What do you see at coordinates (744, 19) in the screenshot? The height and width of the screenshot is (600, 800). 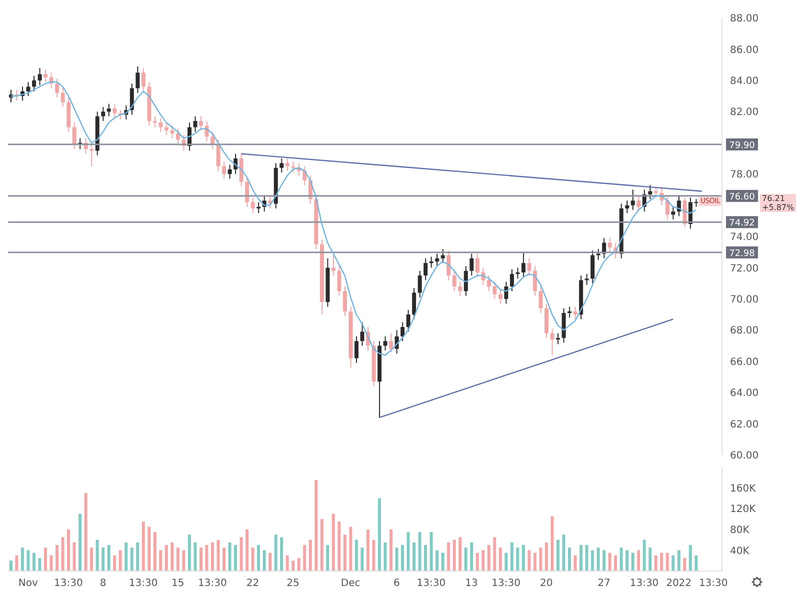 I see `y-tick-label: 88.00` at bounding box center [744, 19].